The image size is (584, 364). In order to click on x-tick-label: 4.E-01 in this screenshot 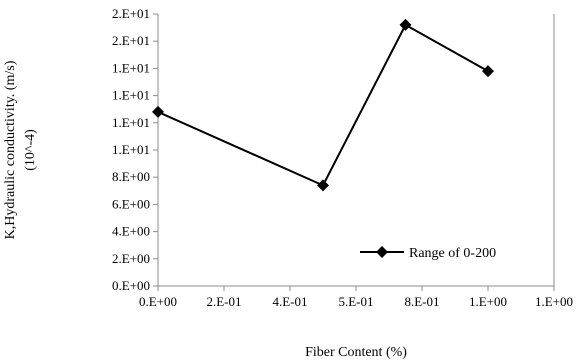, I will do `click(289, 301)`.